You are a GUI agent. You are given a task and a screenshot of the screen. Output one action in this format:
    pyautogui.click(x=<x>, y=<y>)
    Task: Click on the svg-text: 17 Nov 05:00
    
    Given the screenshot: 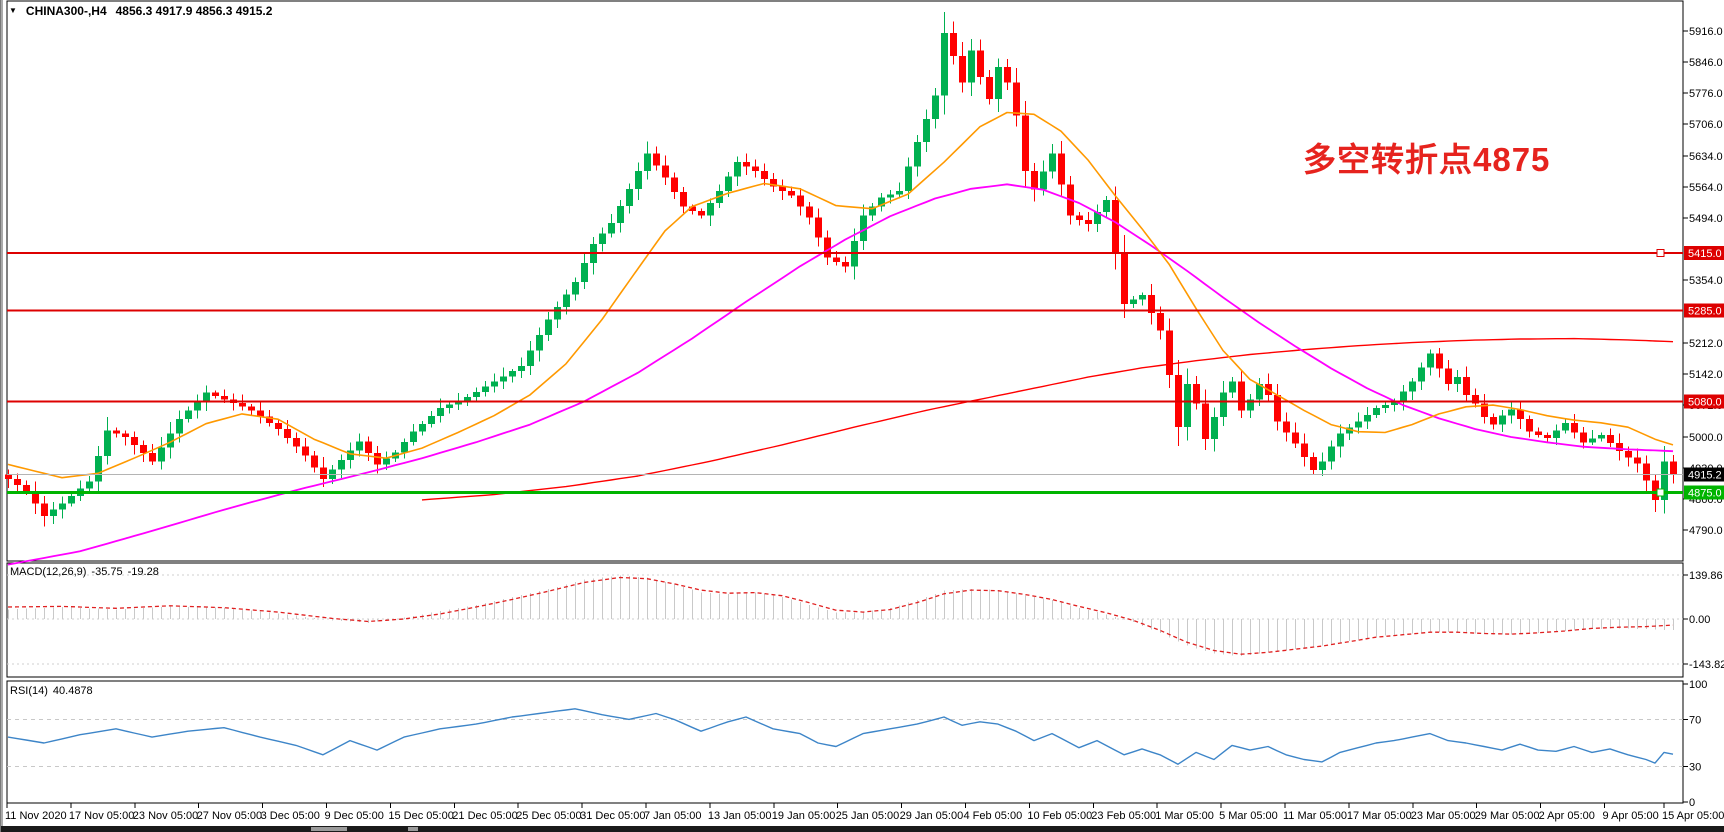 What is the action you would take?
    pyautogui.click(x=101, y=816)
    